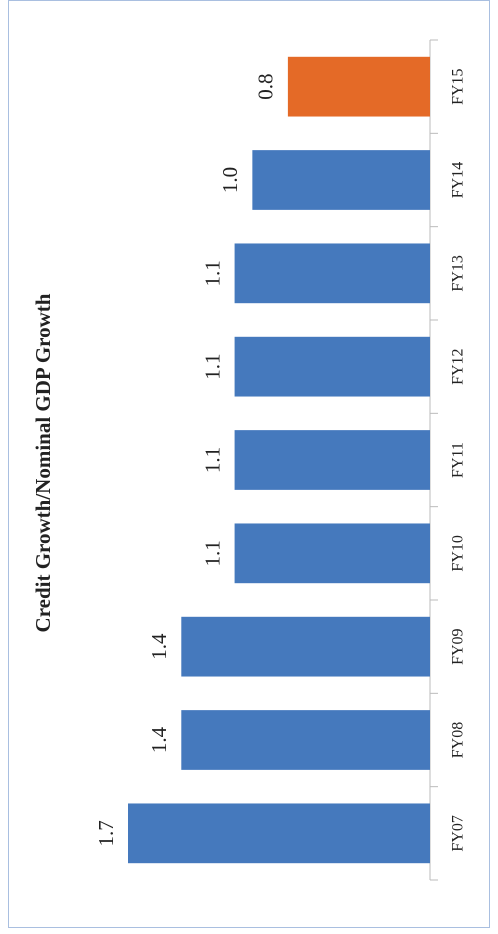 This screenshot has width=498, height=934. Describe the element at coordinates (458, 460) in the screenshot. I see `x-tick-label: FY11` at that location.